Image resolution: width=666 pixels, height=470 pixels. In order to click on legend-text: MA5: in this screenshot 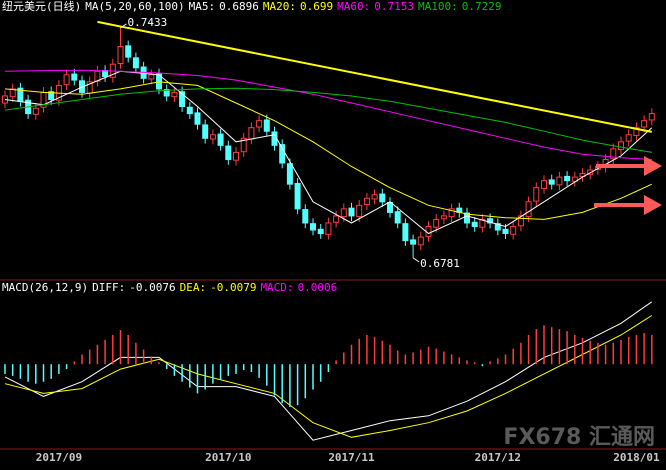, I will do `click(202, 6)`.